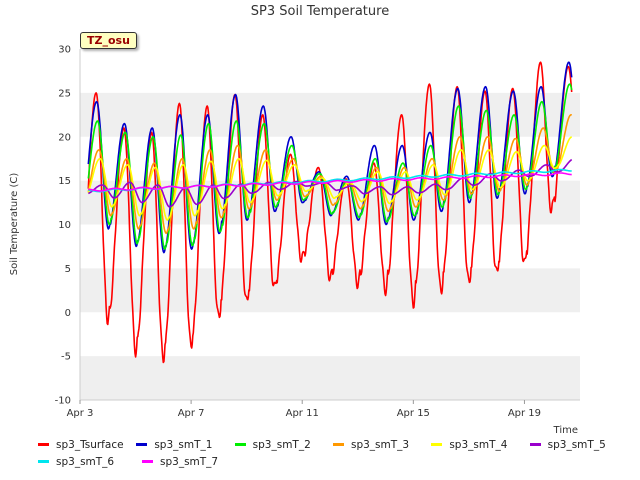 This screenshot has height=480, width=640. I want to click on legend-label: sp3_smT_2, so click(281, 444).